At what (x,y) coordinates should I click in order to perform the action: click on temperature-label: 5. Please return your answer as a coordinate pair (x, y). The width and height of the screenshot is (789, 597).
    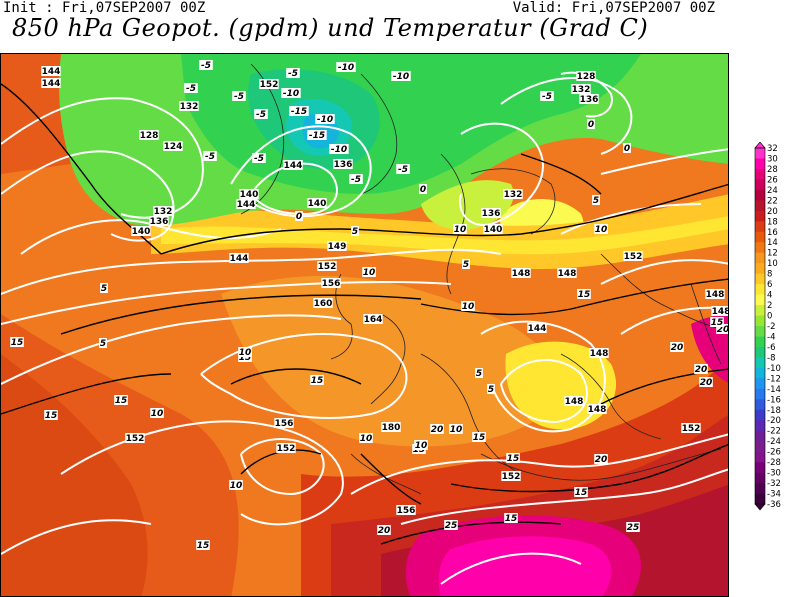
    Looking at the image, I should click on (596, 200).